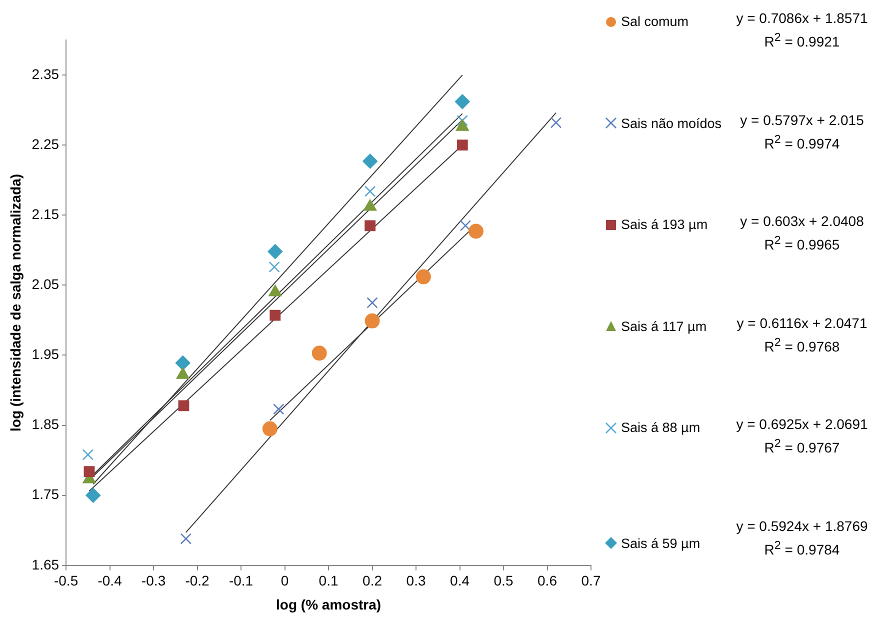  Describe the element at coordinates (802, 345) in the screenshot. I see `text: R$^{2}$ = 0.9768` at that location.